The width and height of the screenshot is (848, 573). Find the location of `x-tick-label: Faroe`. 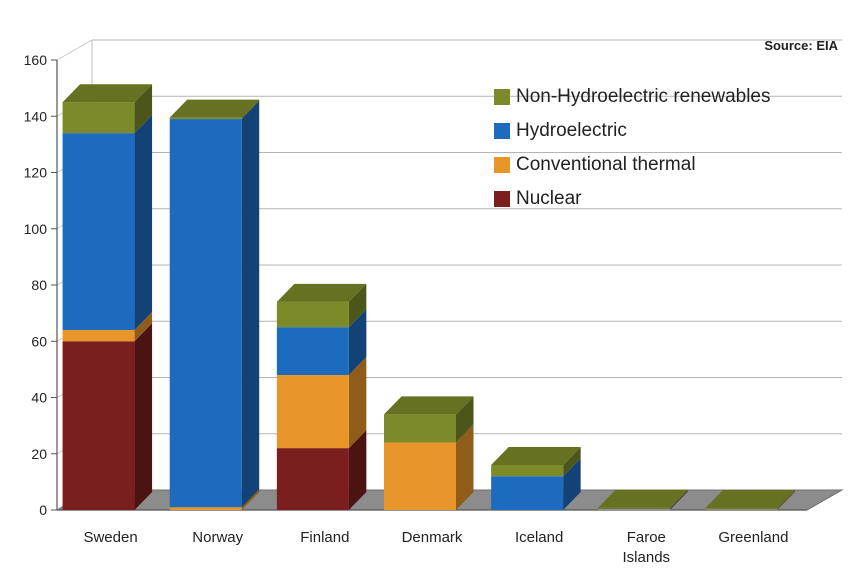

x-tick-label: Faroe is located at coordinates (646, 537).